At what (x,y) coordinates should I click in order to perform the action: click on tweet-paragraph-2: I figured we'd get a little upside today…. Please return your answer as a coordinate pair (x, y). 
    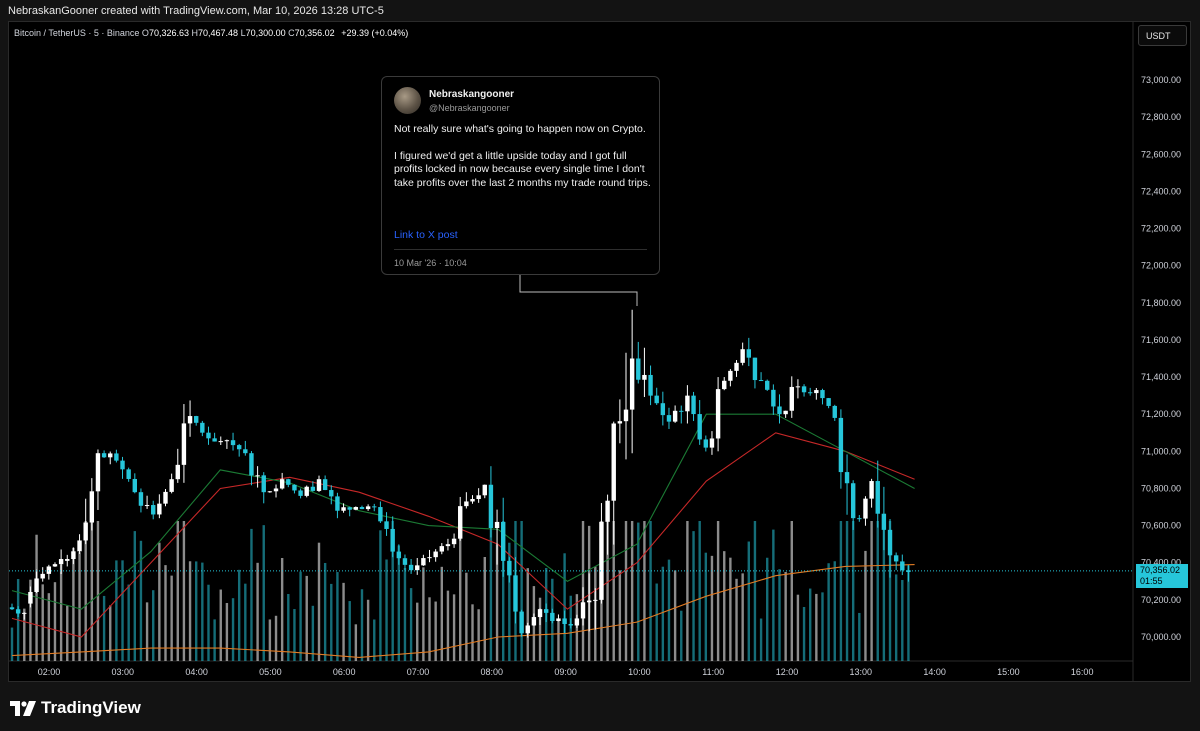
    Looking at the image, I should click on (522, 169).